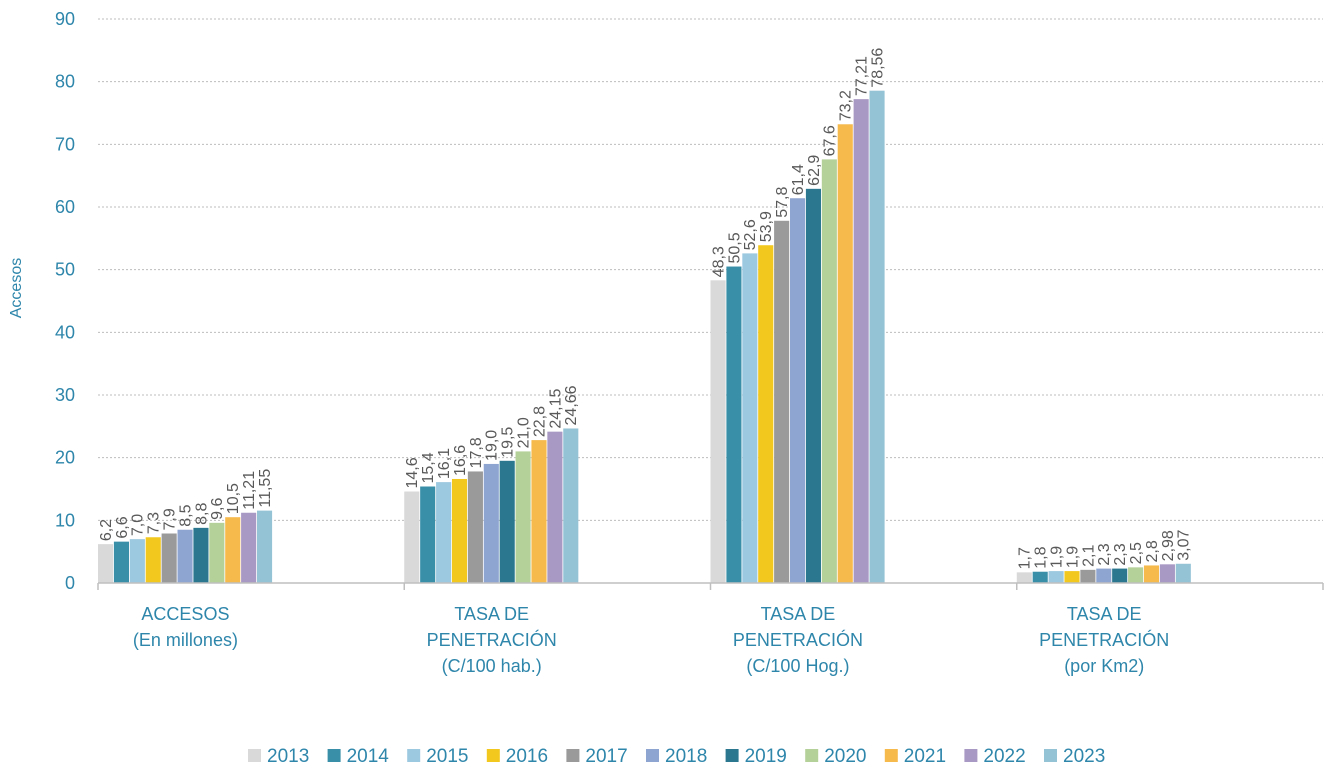  What do you see at coordinates (750, 234) in the screenshot?
I see `data-label: 52,6` at bounding box center [750, 234].